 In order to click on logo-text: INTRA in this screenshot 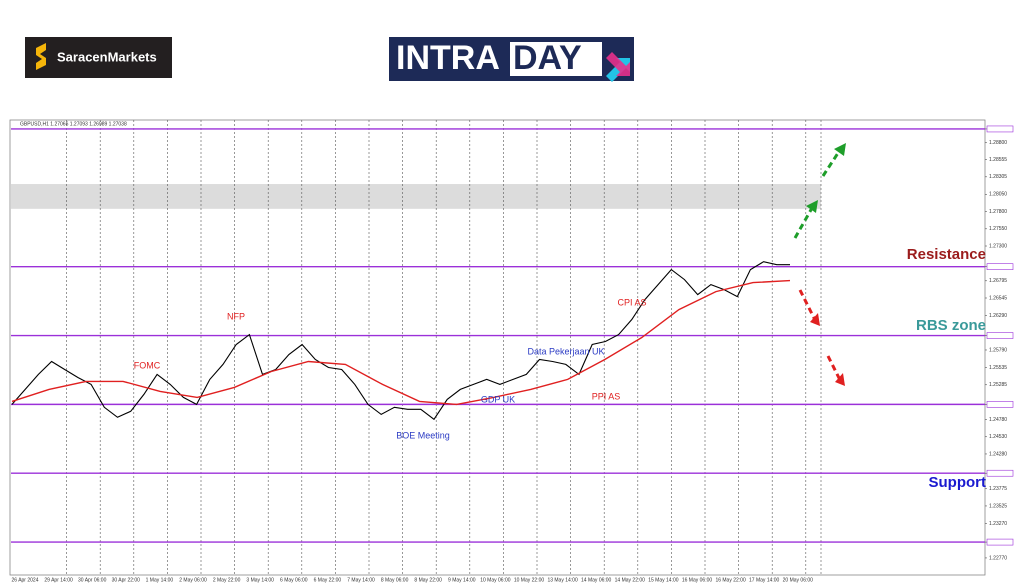, I will do `click(448, 58)`.